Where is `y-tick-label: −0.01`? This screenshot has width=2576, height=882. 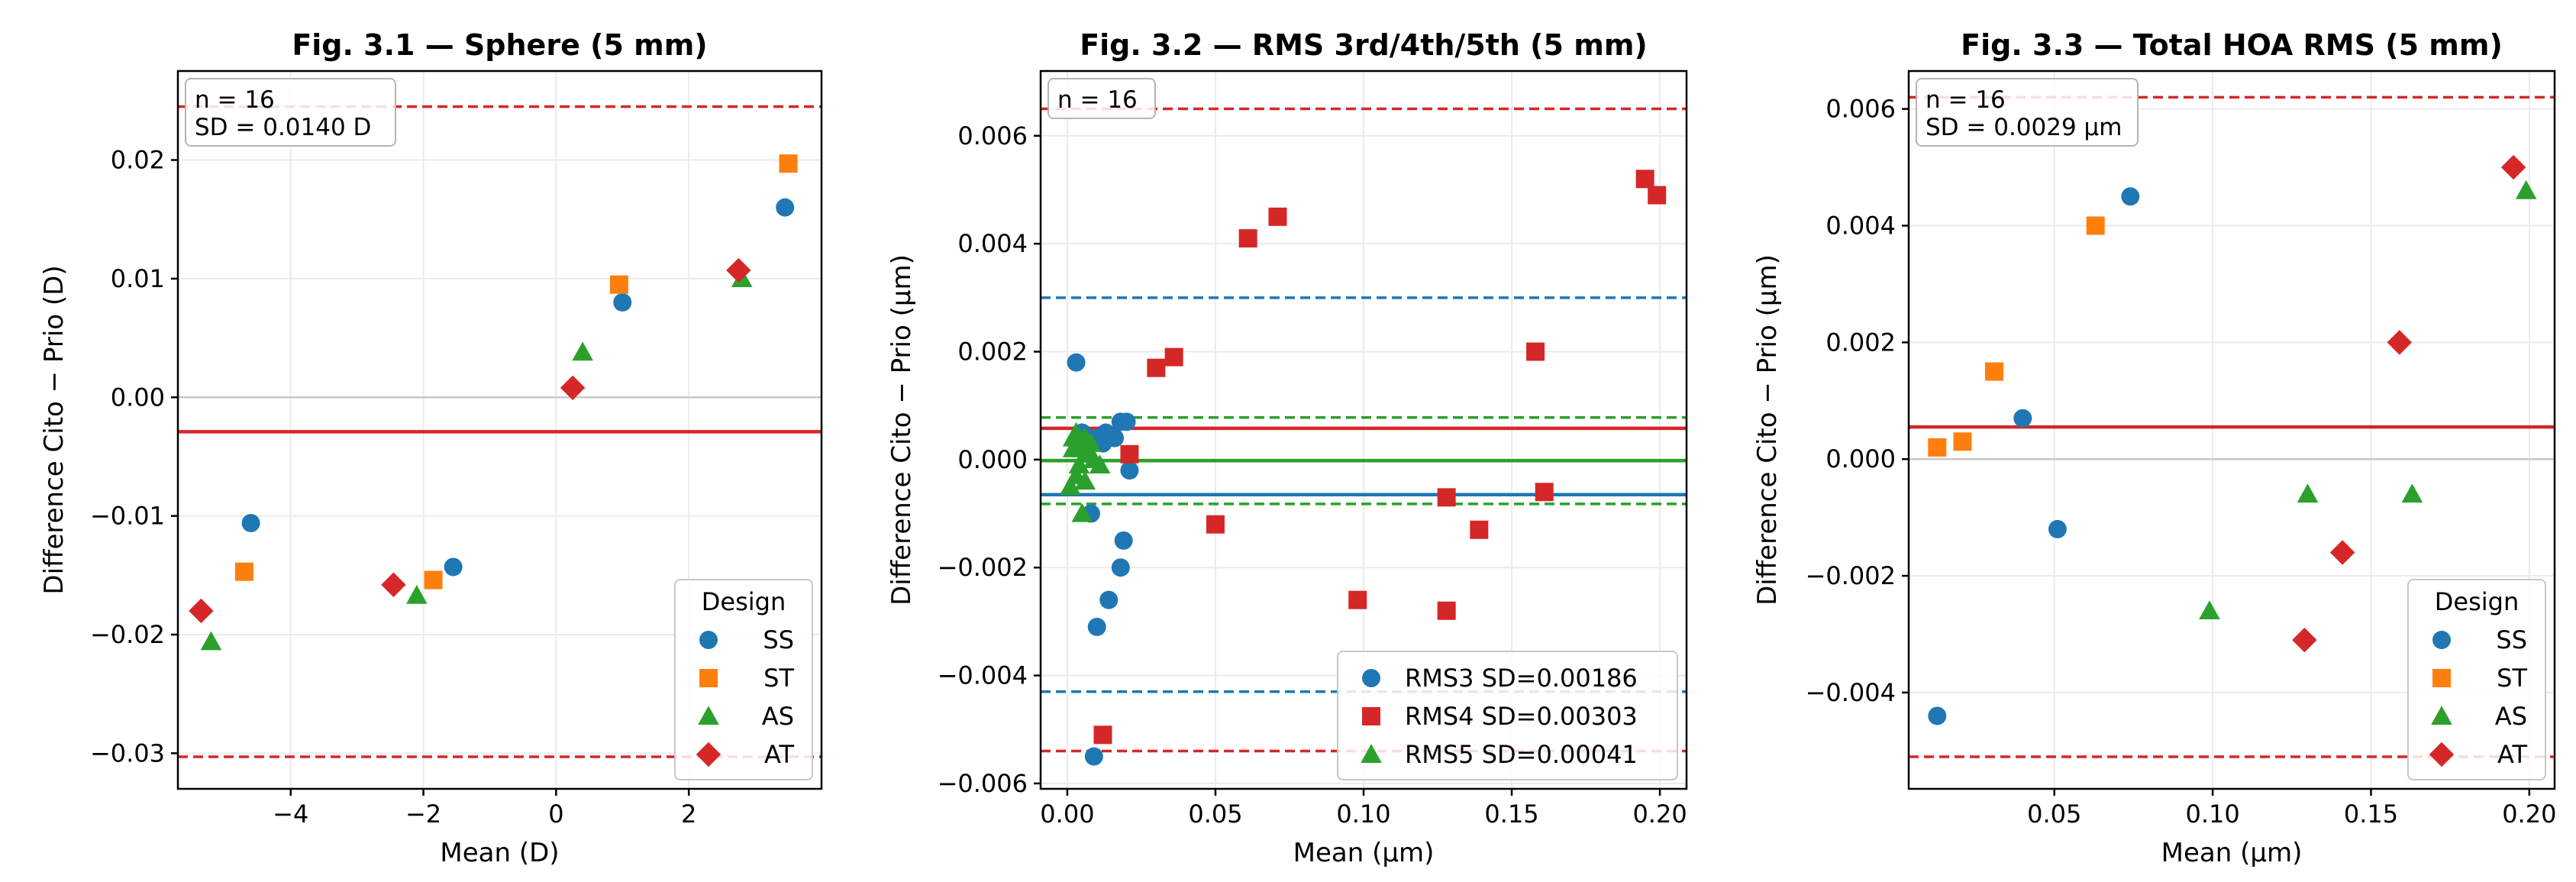
y-tick-label: −0.01 is located at coordinates (127, 516).